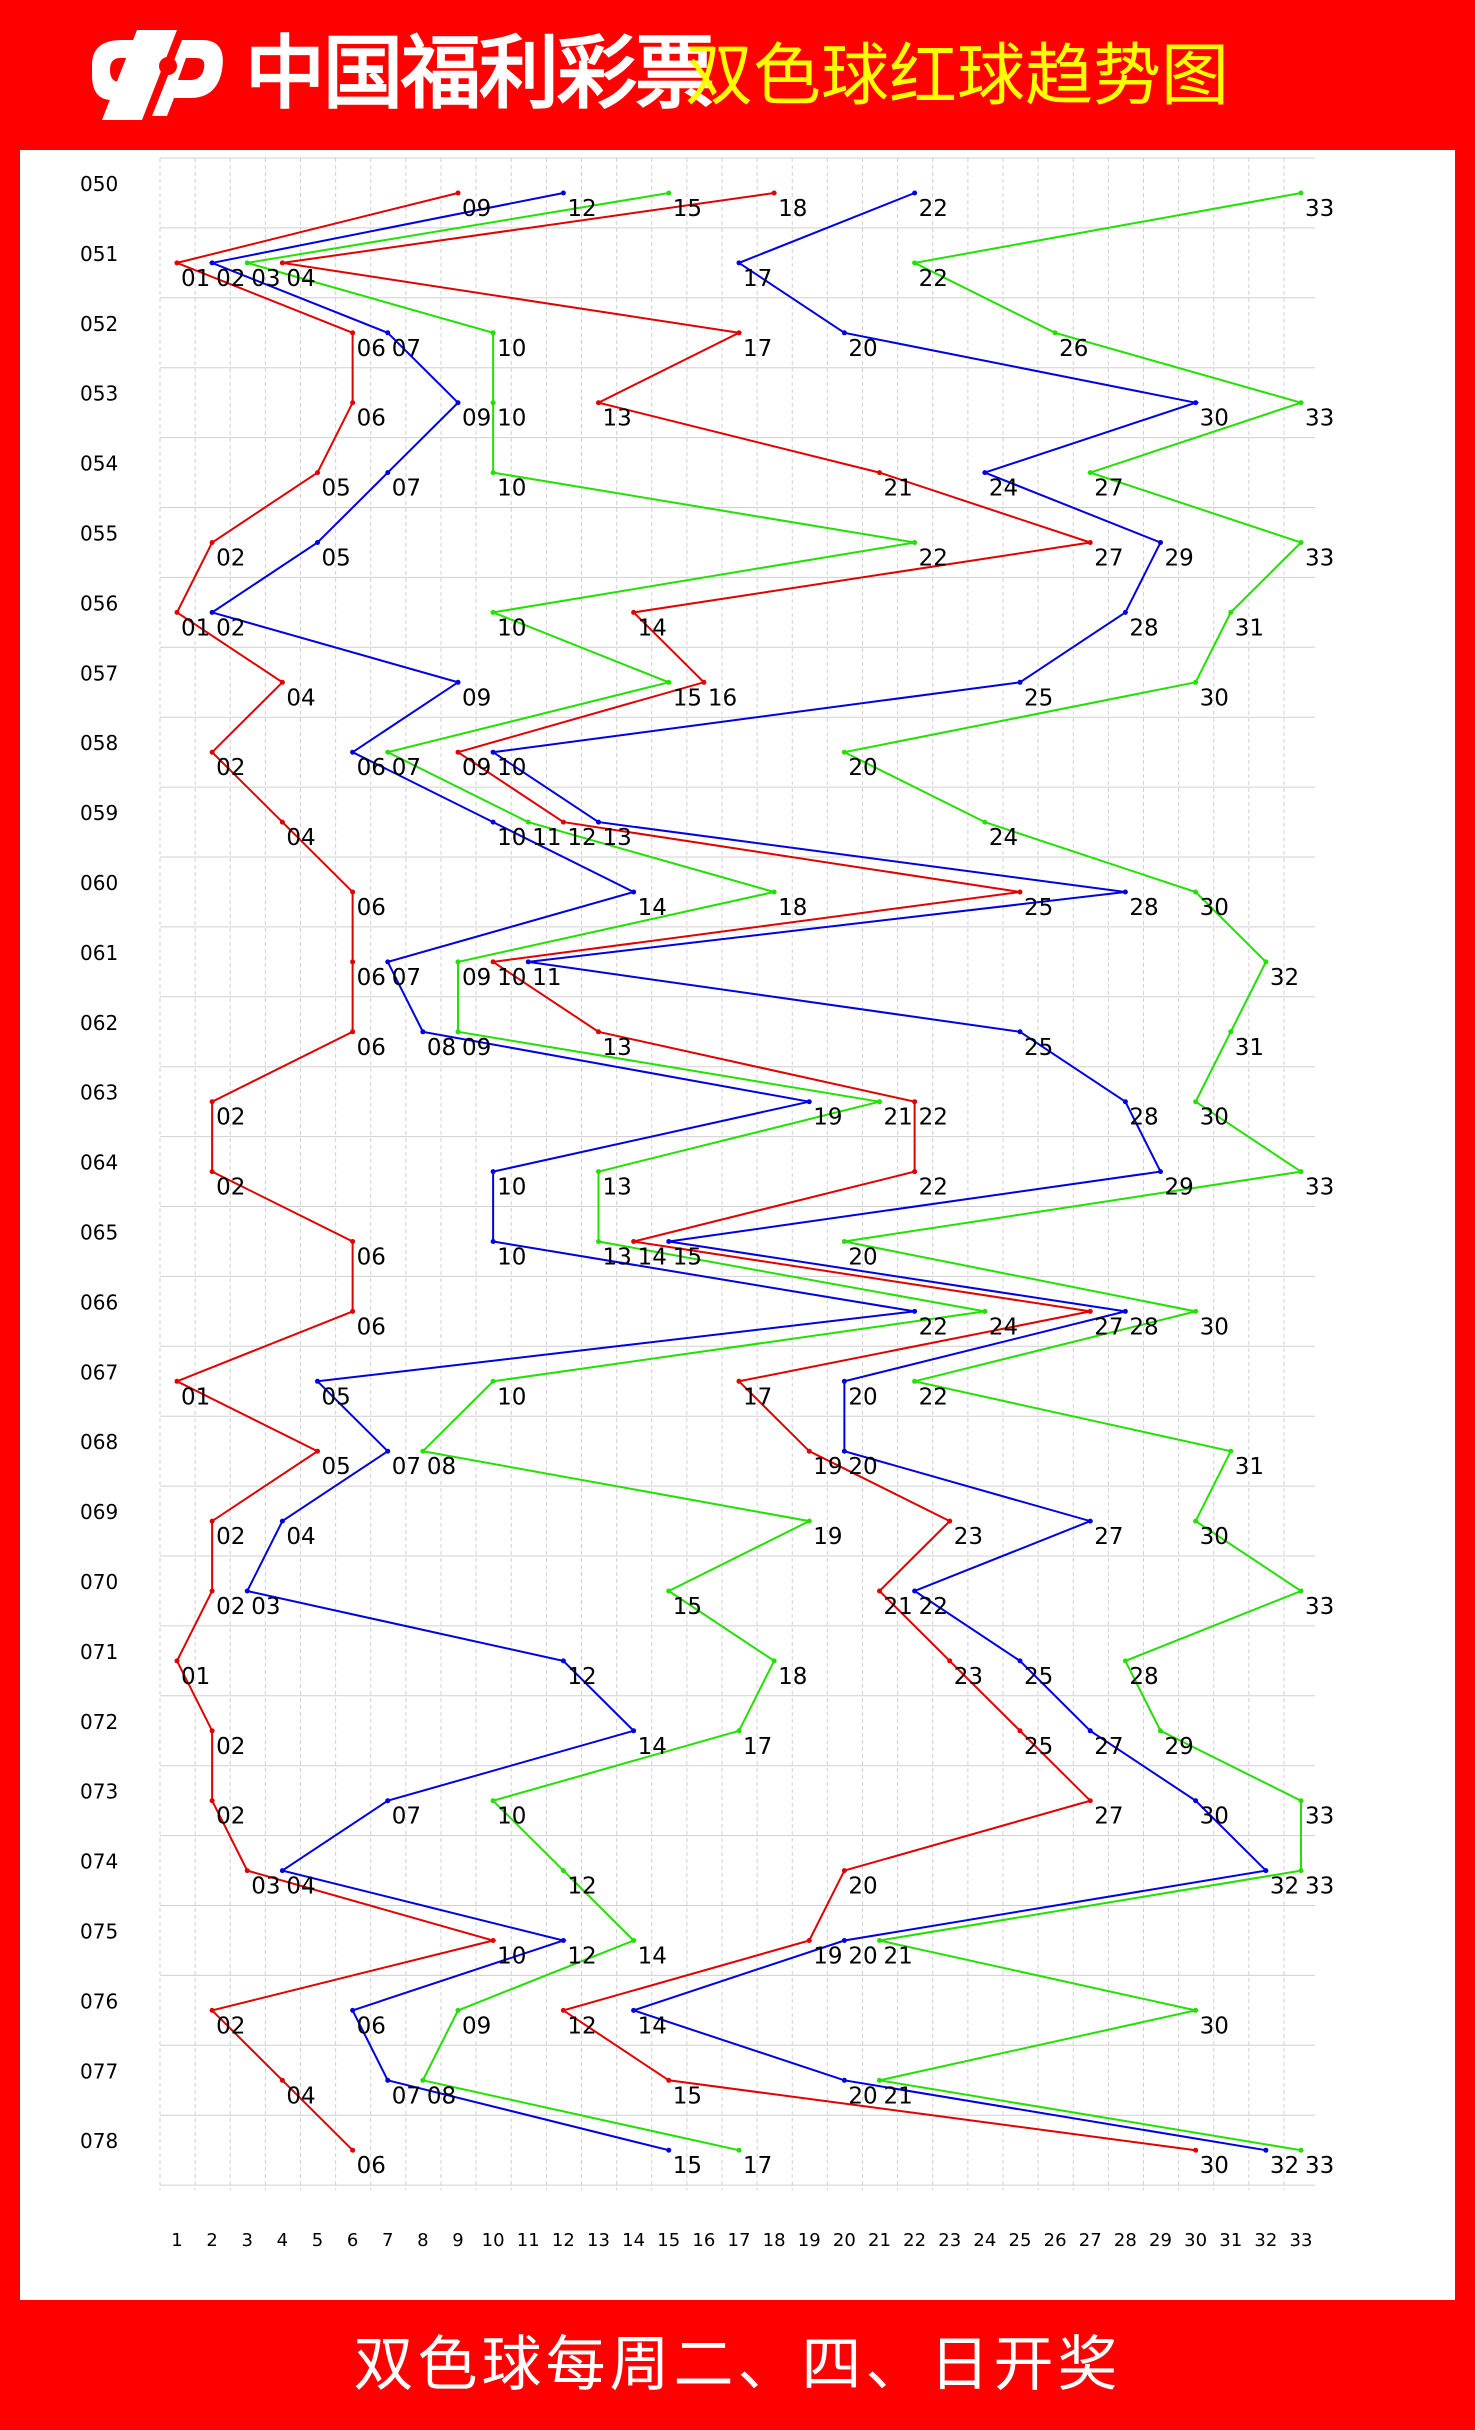  I want to click on issue-label: 060, so click(99, 883).